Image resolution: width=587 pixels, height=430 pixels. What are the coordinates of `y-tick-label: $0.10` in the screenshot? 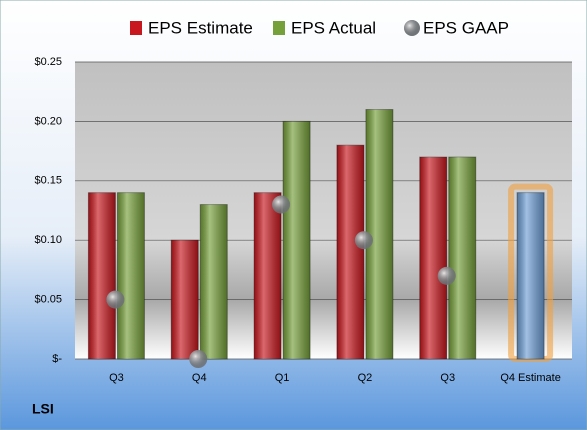 It's located at (48, 240).